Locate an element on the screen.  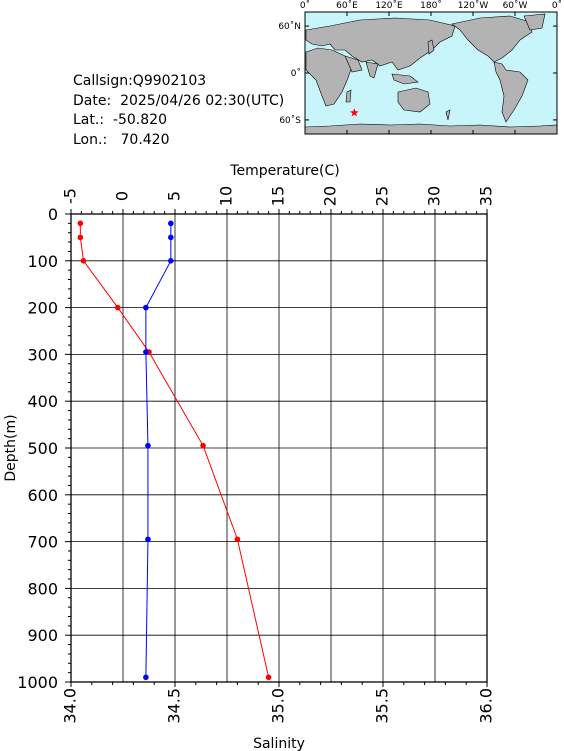
depth-tick-label: 900 is located at coordinates (42, 635).